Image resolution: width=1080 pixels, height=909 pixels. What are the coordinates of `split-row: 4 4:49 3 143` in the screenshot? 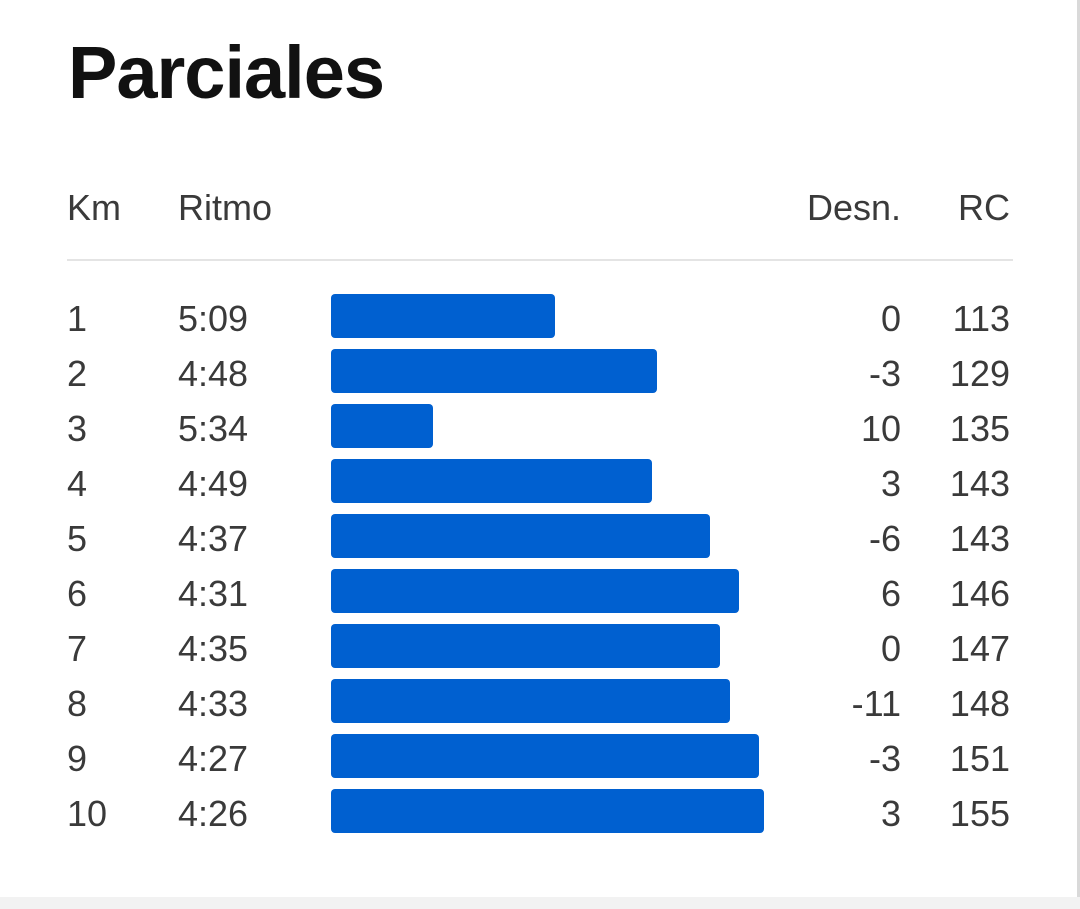 It's located at (538, 486).